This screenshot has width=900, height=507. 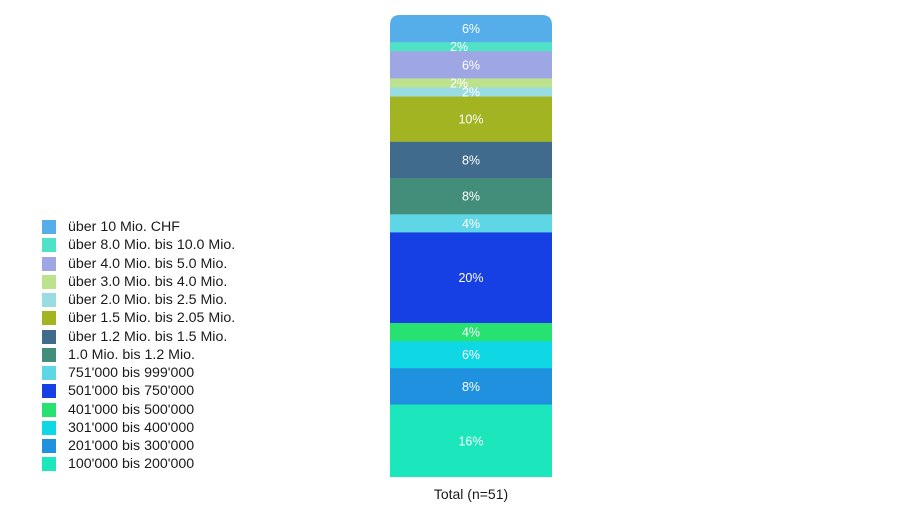 I want to click on legend-item-10: 501'000 bis 750'000, so click(x=138, y=391).